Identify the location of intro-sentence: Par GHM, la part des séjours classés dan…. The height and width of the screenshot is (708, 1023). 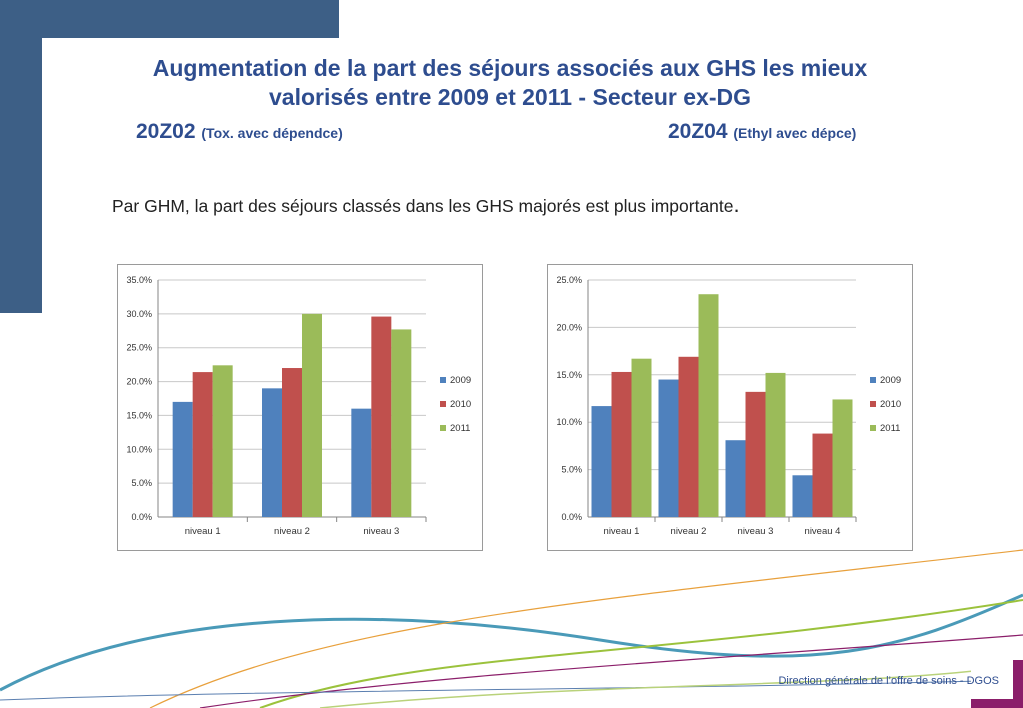
(423, 206).